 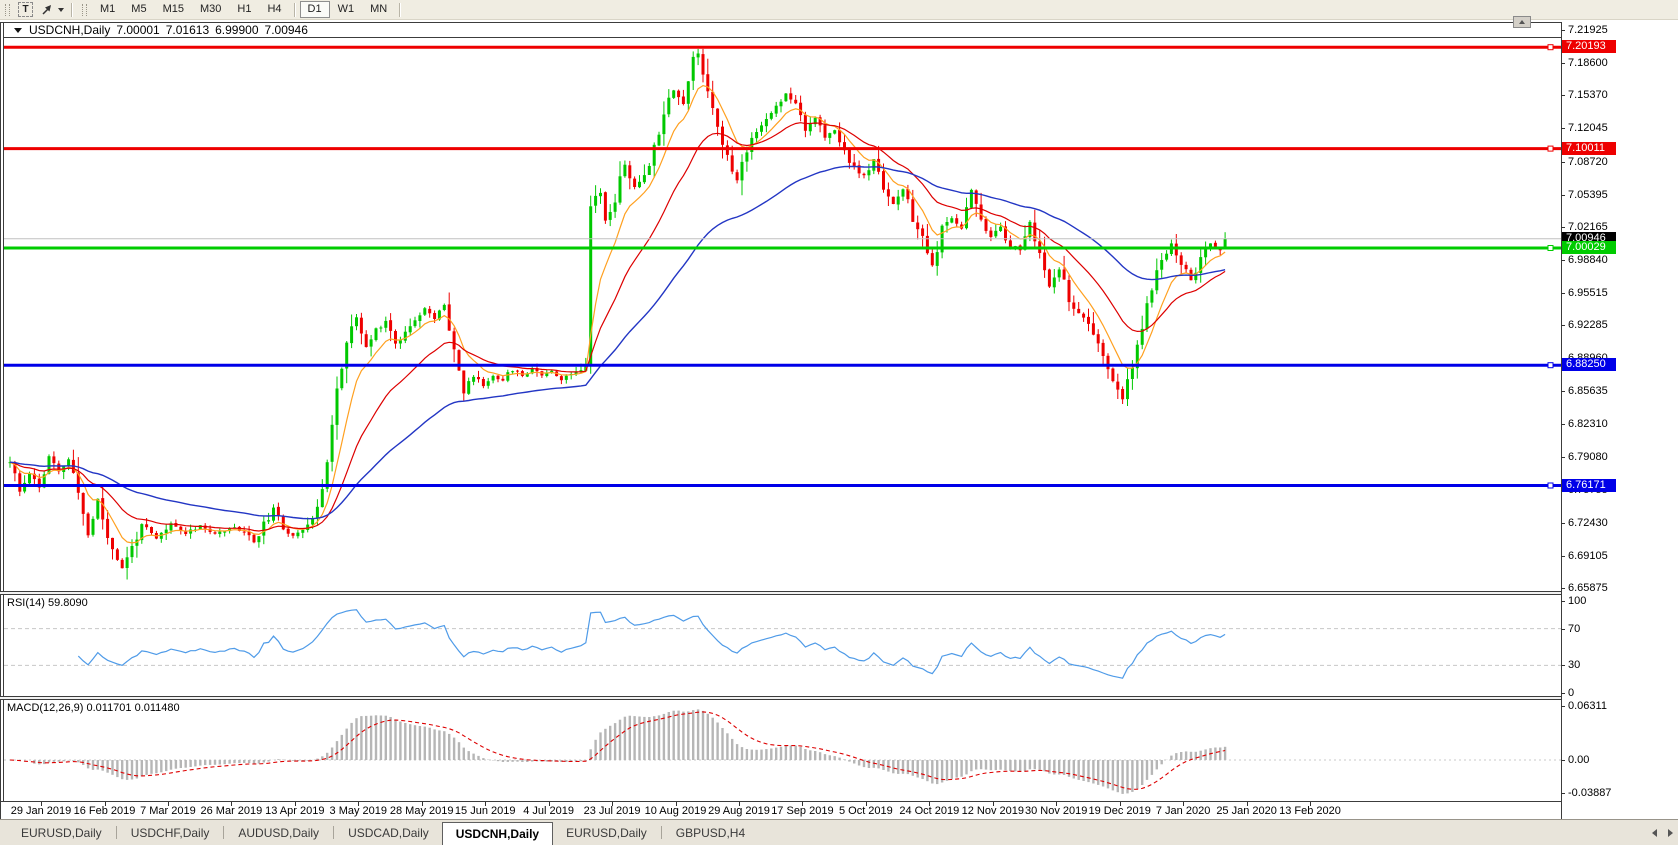 What do you see at coordinates (782, 750) in the screenshot?
I see `macd-chart-canvas` at bounding box center [782, 750].